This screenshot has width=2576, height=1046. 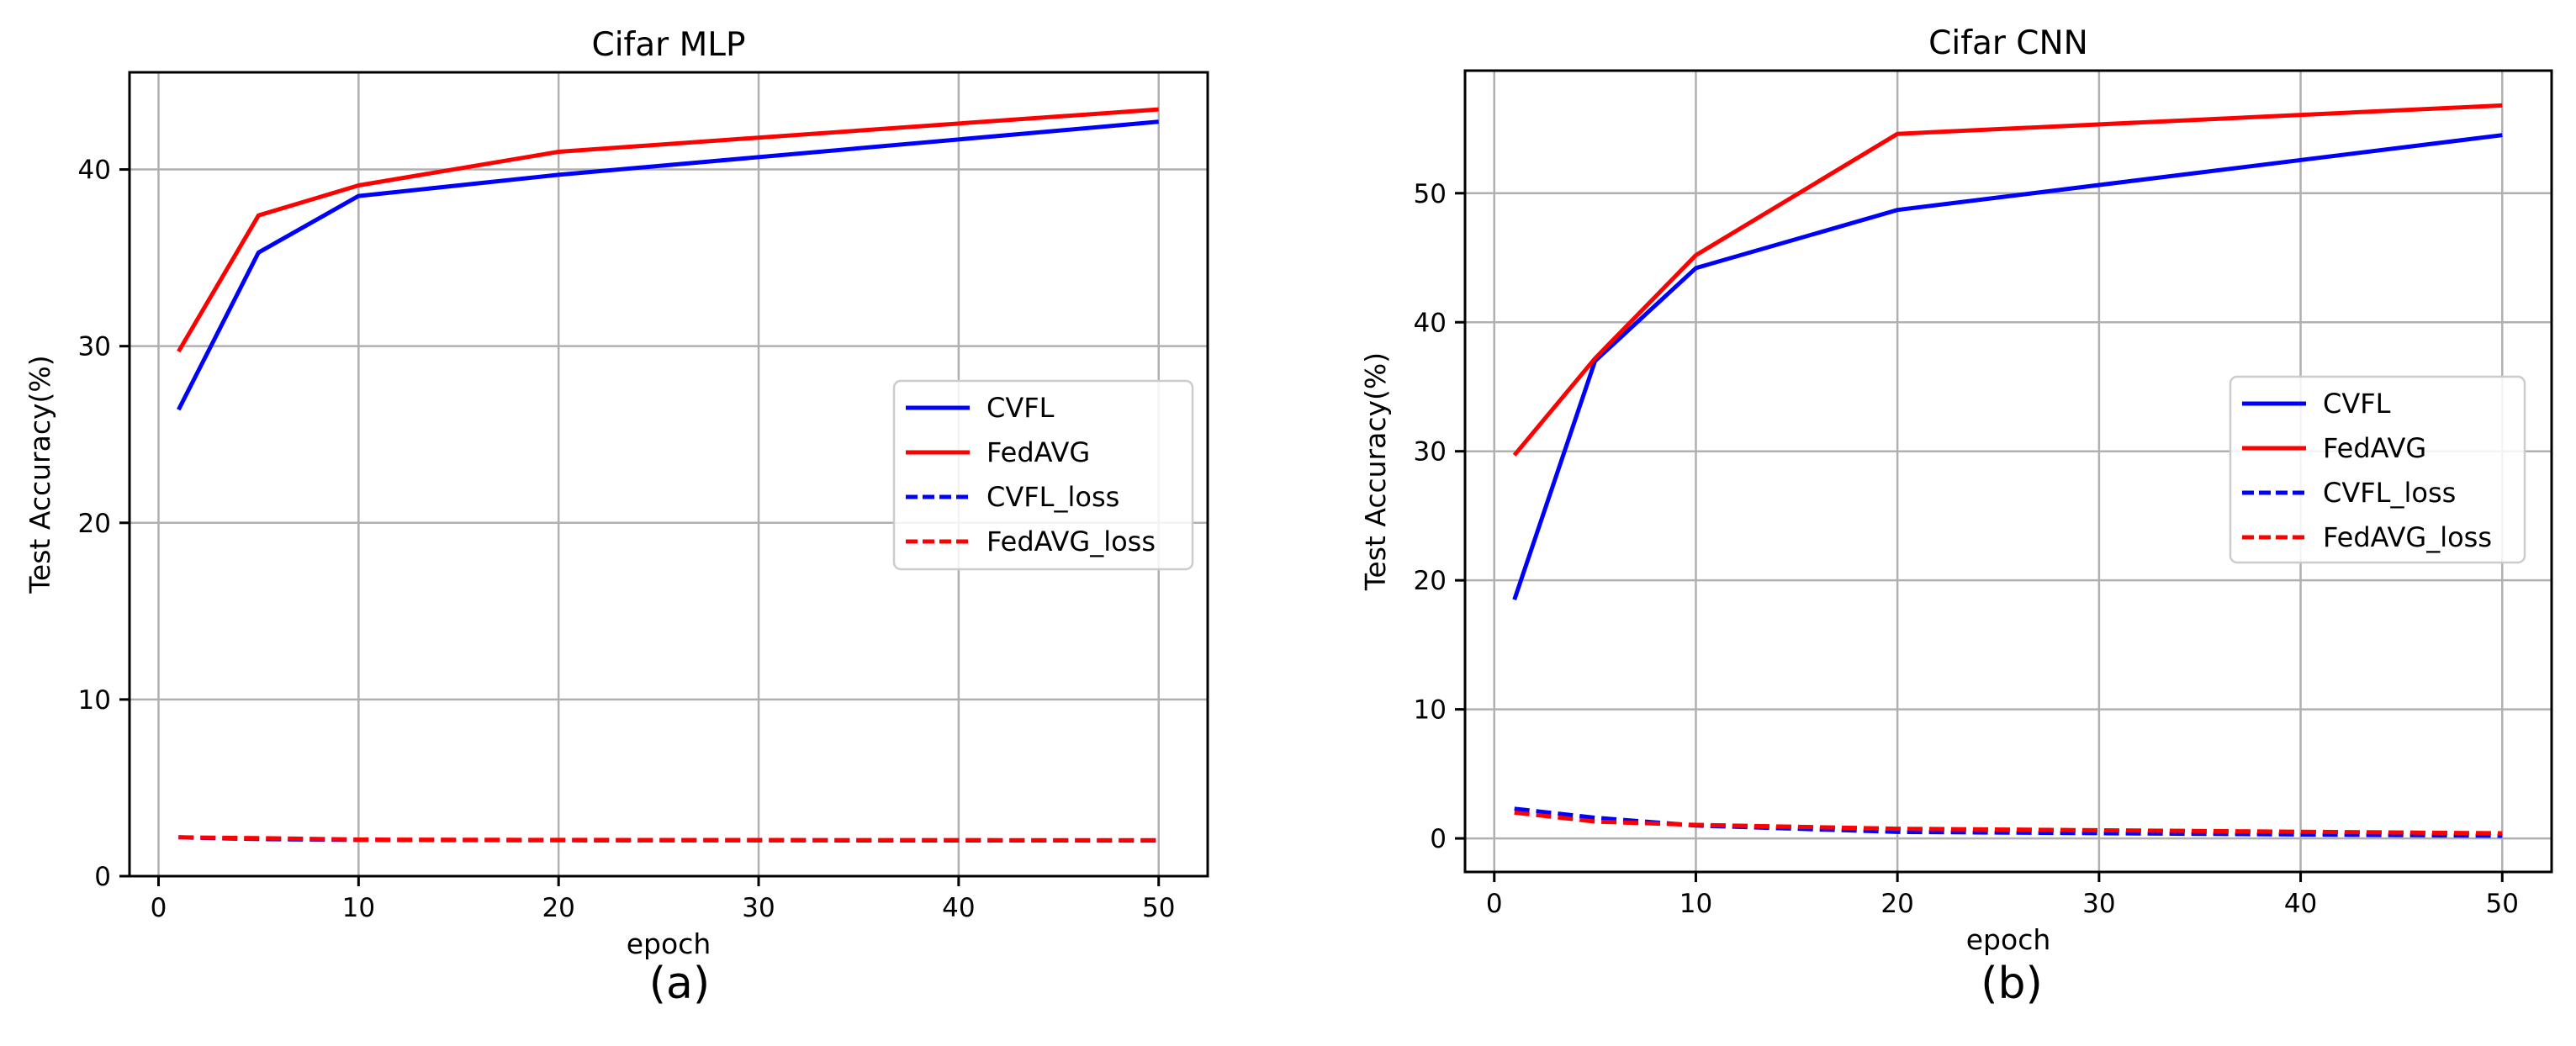 I want to click on chart-title: Cifar MLP, so click(x=668, y=45).